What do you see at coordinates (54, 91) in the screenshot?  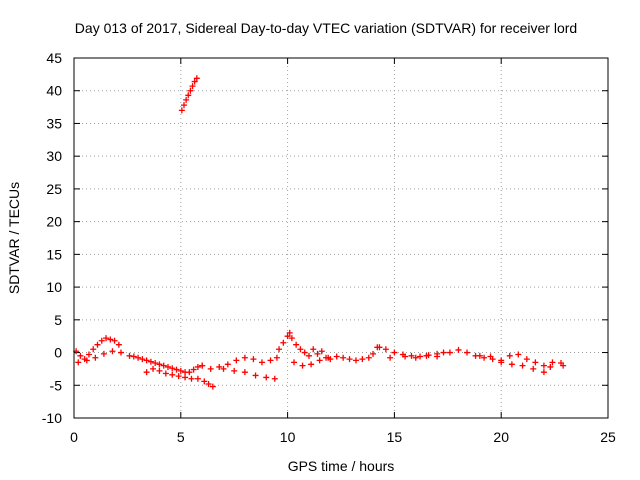 I see `y-tick-label: 40` at bounding box center [54, 91].